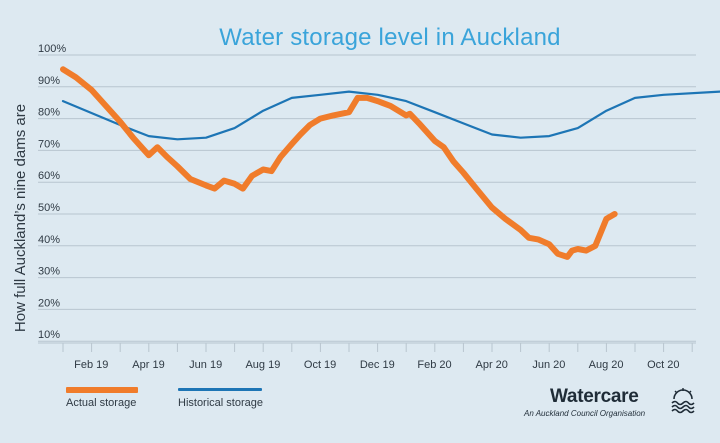 The height and width of the screenshot is (443, 720). What do you see at coordinates (49, 240) in the screenshot?
I see `y-tick-label: 40%` at bounding box center [49, 240].